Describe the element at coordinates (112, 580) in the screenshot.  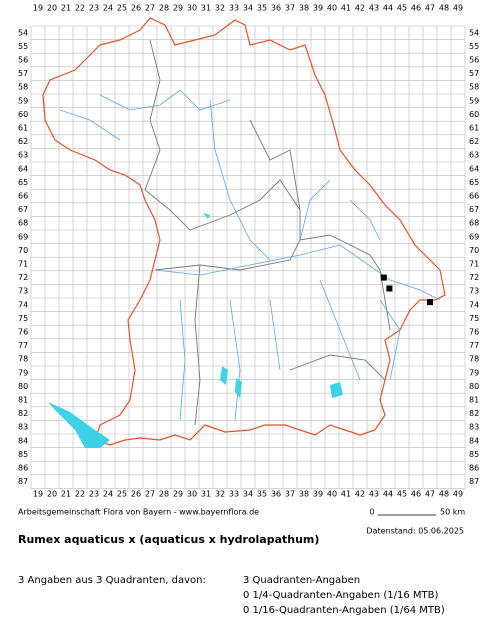
I see `summary-total: 3 Angaben aus 3 Quadranten, davon:` at that location.